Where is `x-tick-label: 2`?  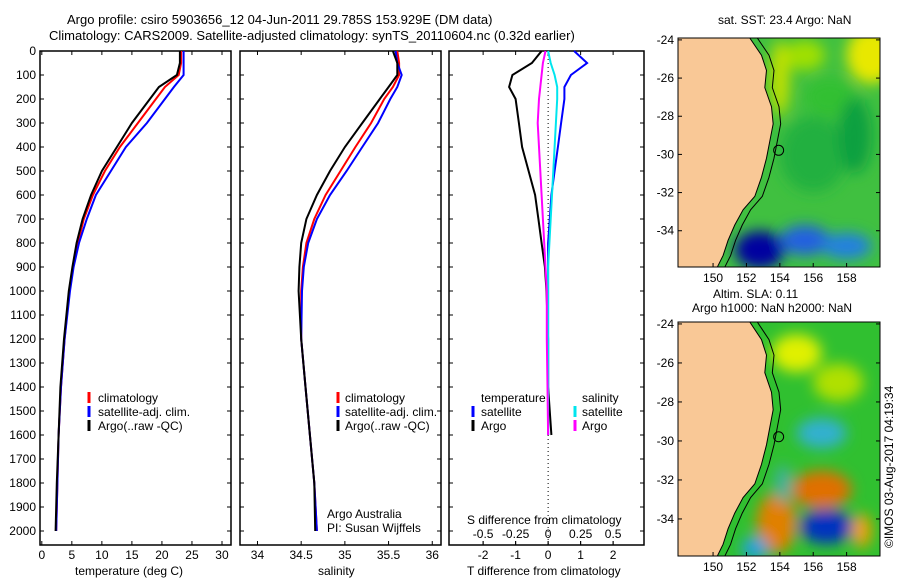
x-tick-label: 2 is located at coordinates (613, 555).